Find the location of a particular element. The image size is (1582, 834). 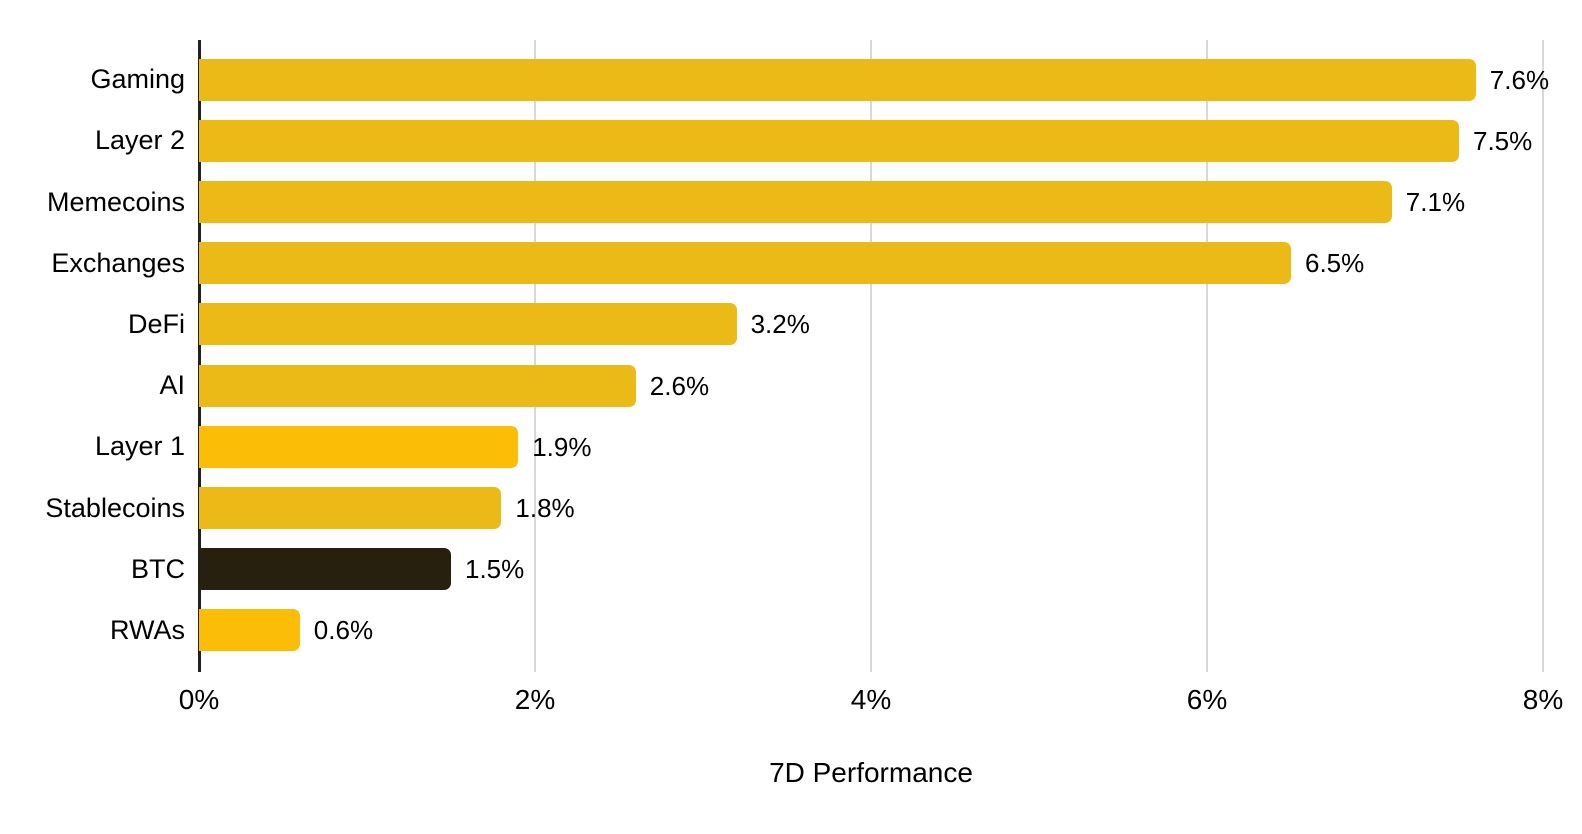

x-axis-tick-labels: 0% 2% 4% 6% 8% is located at coordinates (871, 701).